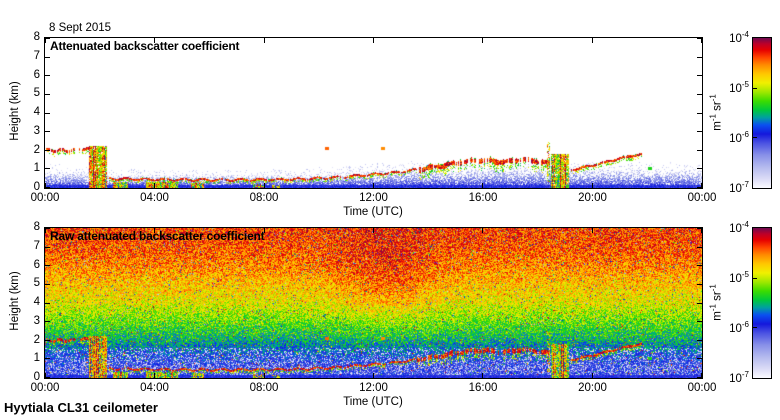 The image size is (780, 420). What do you see at coordinates (145, 46) in the screenshot?
I see `panel-title-attenuated: Attenuated backscatter coefficient` at bounding box center [145, 46].